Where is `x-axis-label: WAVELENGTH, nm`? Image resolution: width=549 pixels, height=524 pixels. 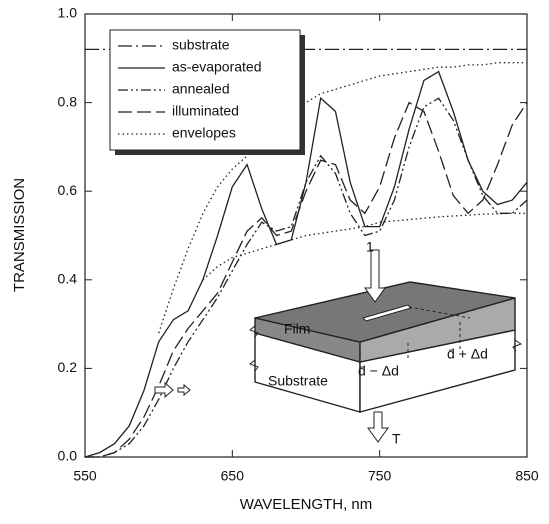 x-axis-label: WAVELENGTH, nm is located at coordinates (306, 504).